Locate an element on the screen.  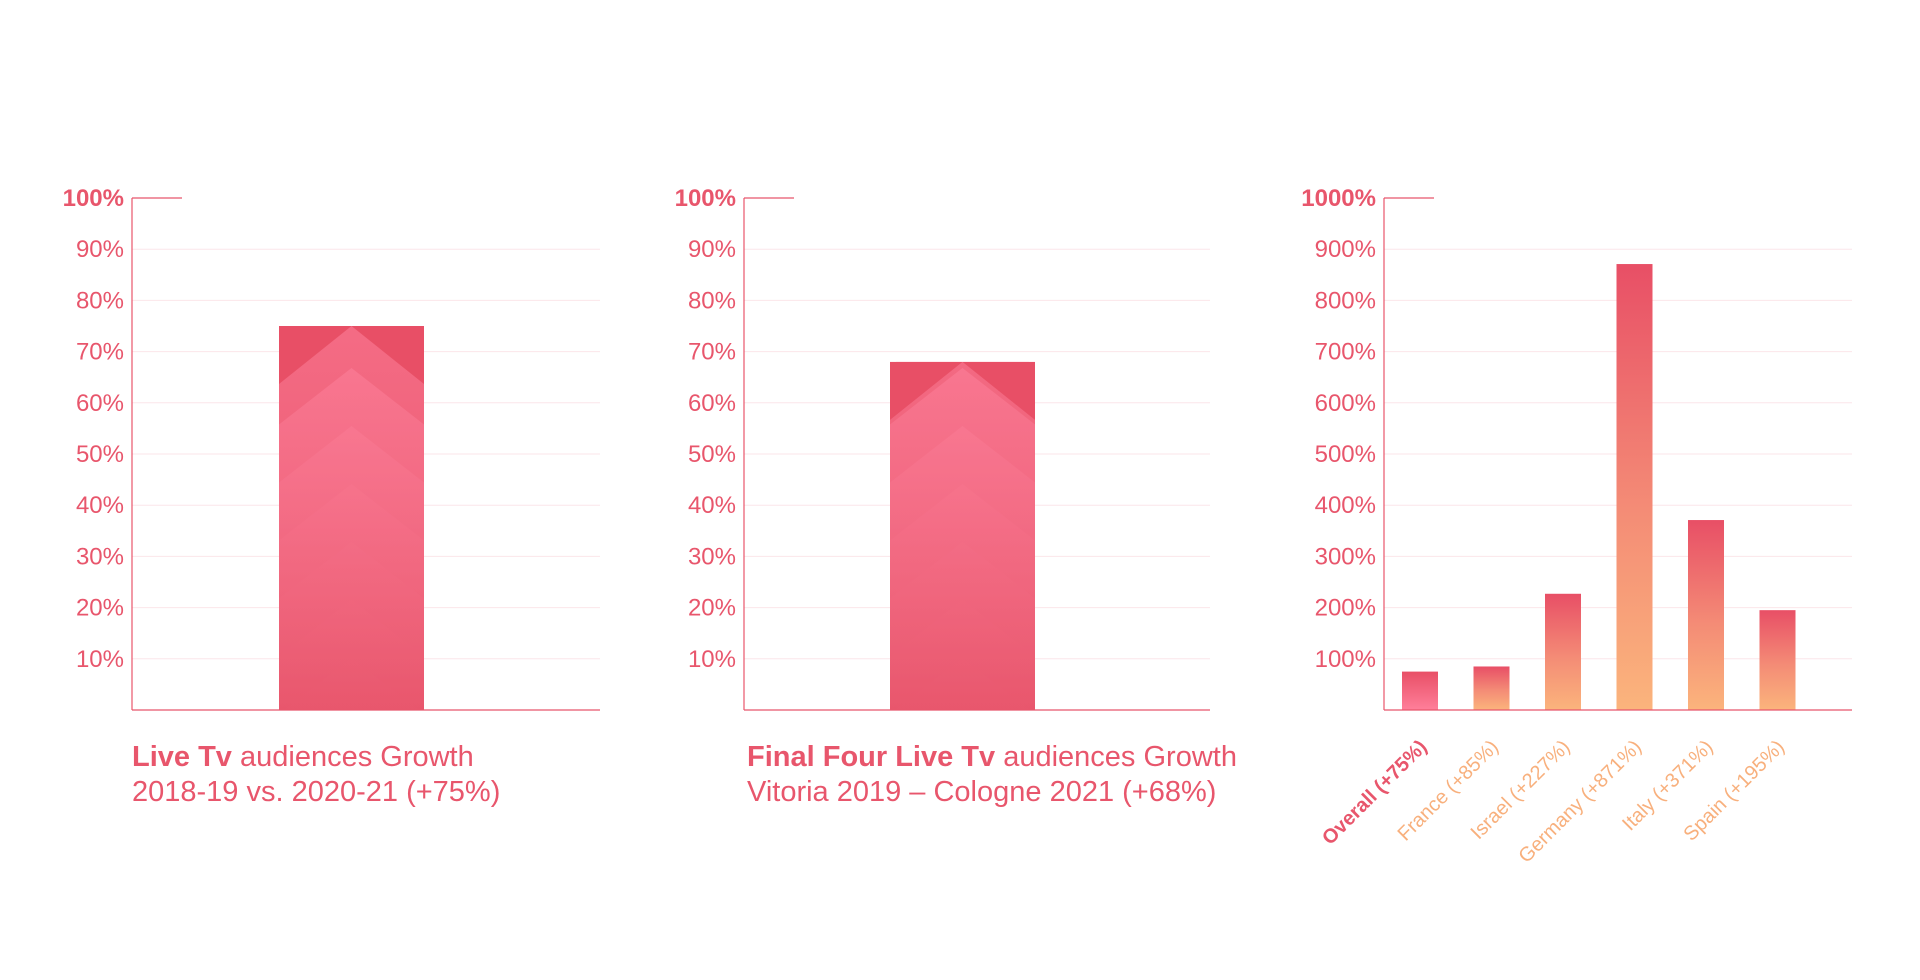
caption-final-four-subtitle: Vitoria 2019 – Cologne 2021 (+68%) is located at coordinates (982, 792).